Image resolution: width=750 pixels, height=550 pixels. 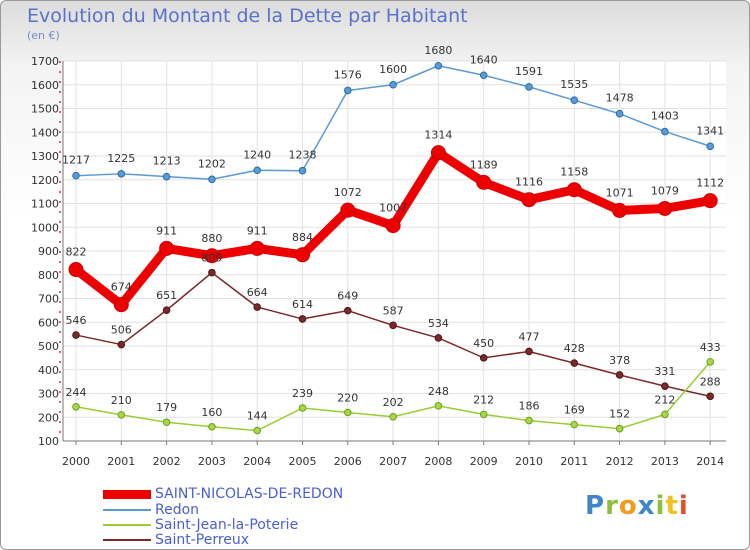 What do you see at coordinates (302, 237) in the screenshot?
I see `data-label-0-2005: 884` at bounding box center [302, 237].